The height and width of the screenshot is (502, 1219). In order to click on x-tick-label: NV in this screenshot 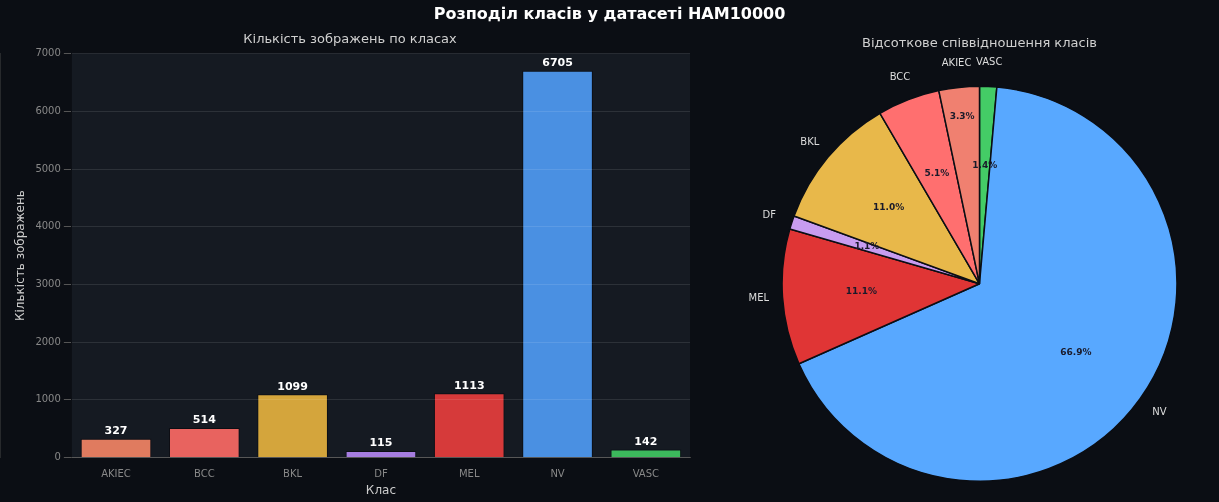, I will do `click(557, 474)`.